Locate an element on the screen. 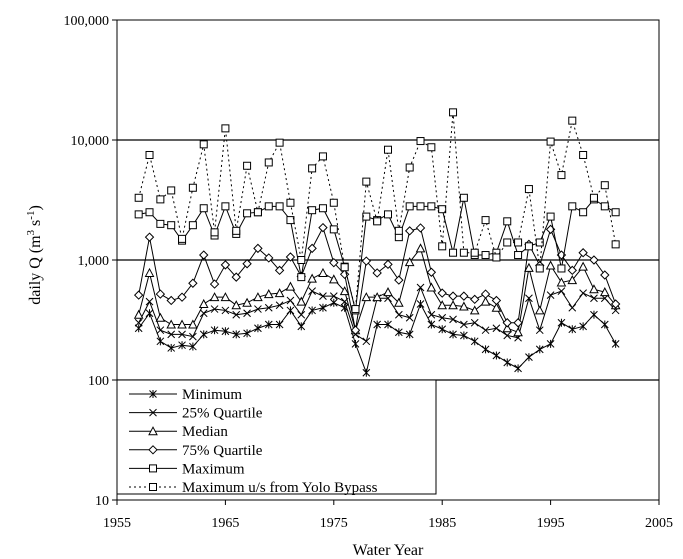  legend-item: Minimum is located at coordinates (185, 395).